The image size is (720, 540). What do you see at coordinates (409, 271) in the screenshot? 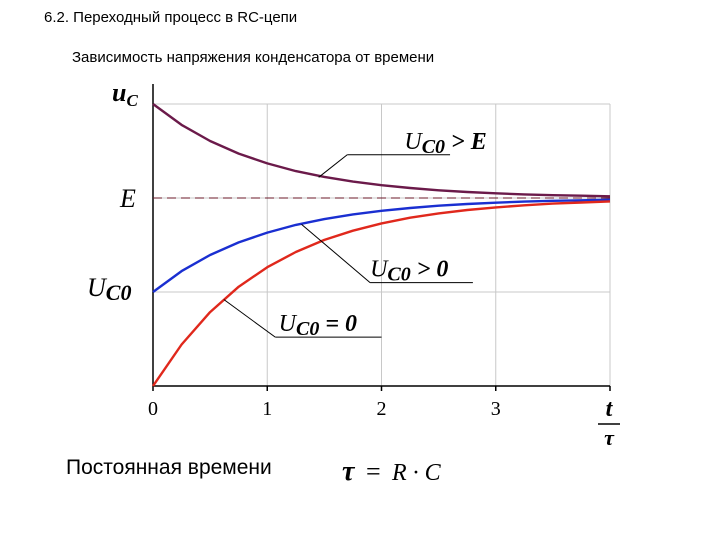
I see `series-uc0-greater-0-annotation-text: UC0 > 0` at bounding box center [409, 271].